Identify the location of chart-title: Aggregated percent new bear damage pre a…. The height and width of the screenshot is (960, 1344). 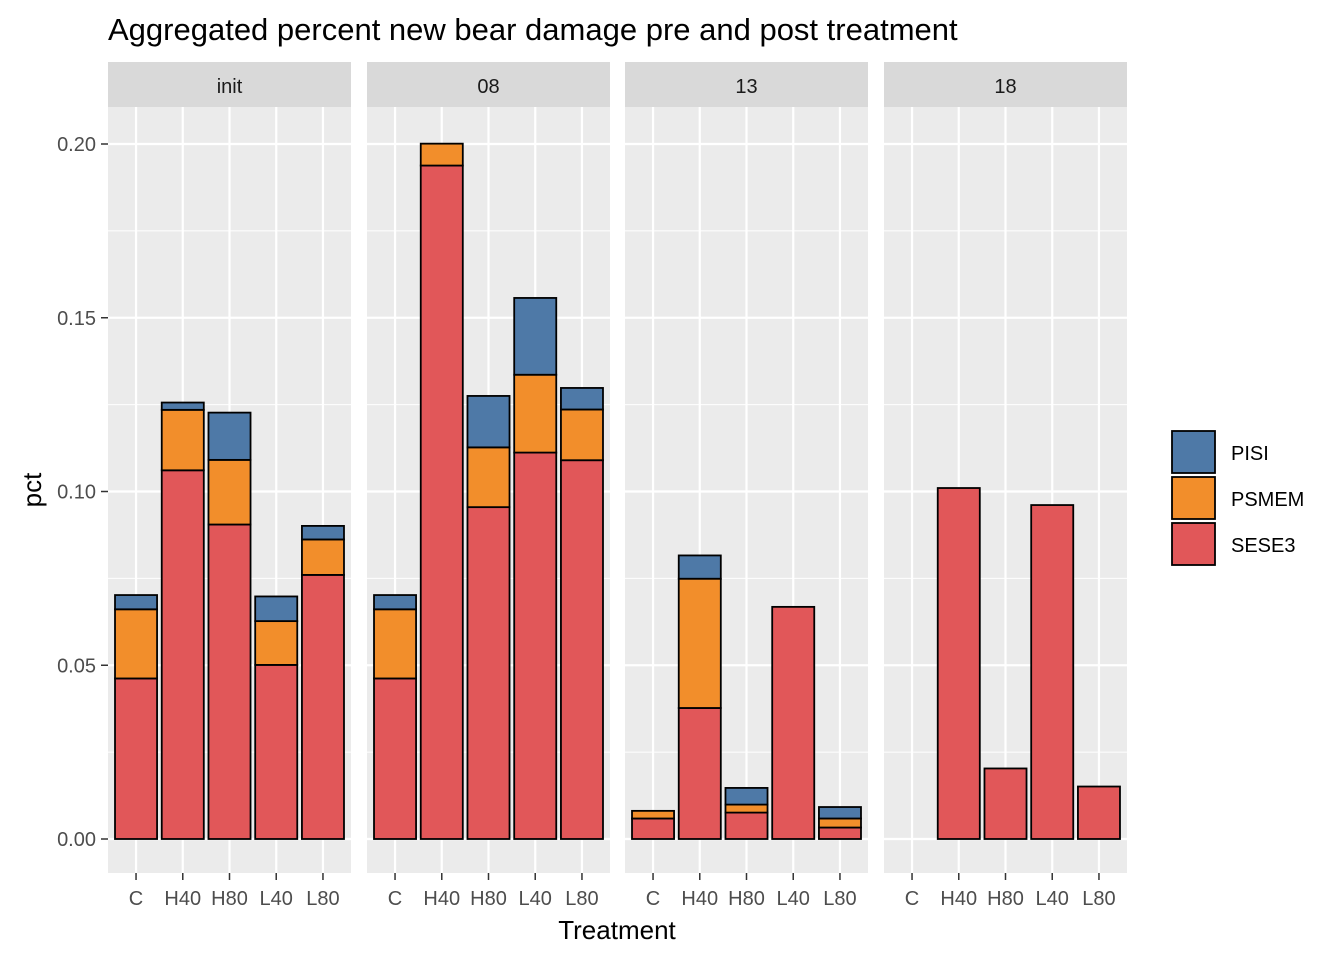
(533, 29).